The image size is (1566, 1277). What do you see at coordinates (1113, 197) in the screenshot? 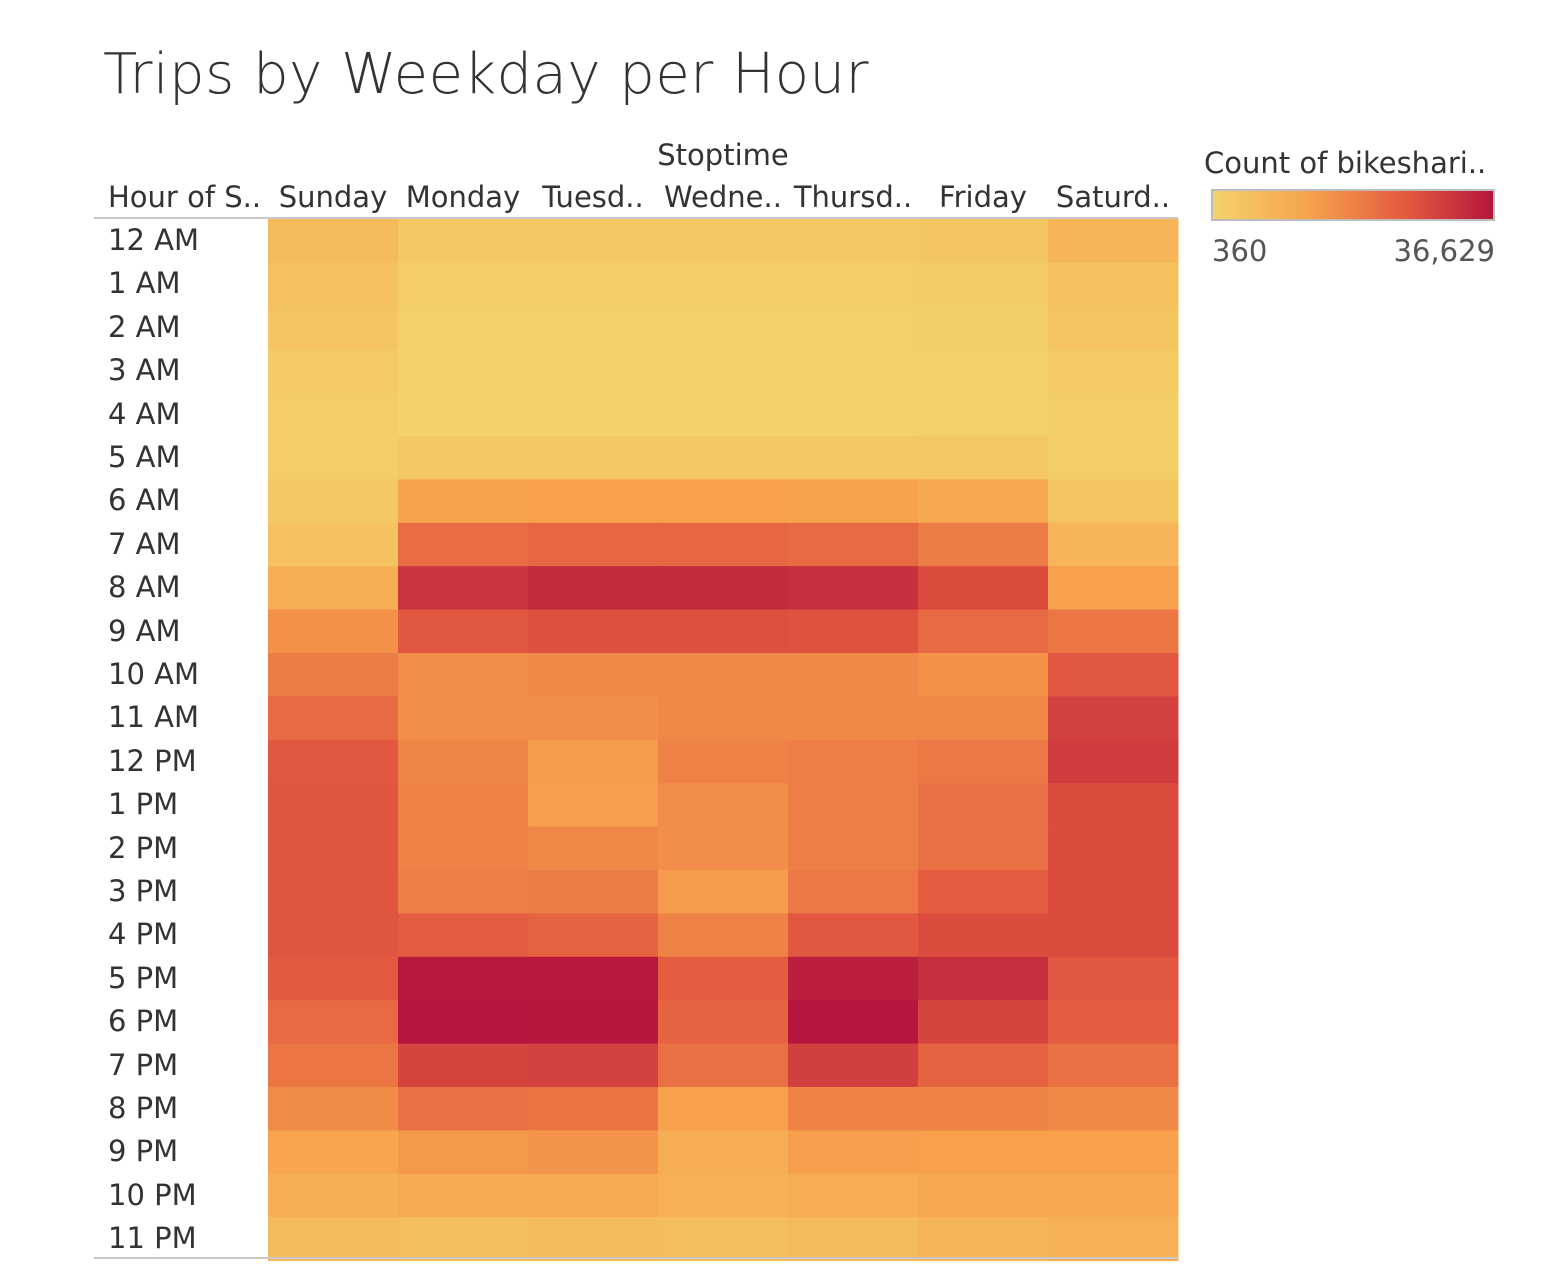
I see `column-header-saturday: Saturd..` at bounding box center [1113, 197].